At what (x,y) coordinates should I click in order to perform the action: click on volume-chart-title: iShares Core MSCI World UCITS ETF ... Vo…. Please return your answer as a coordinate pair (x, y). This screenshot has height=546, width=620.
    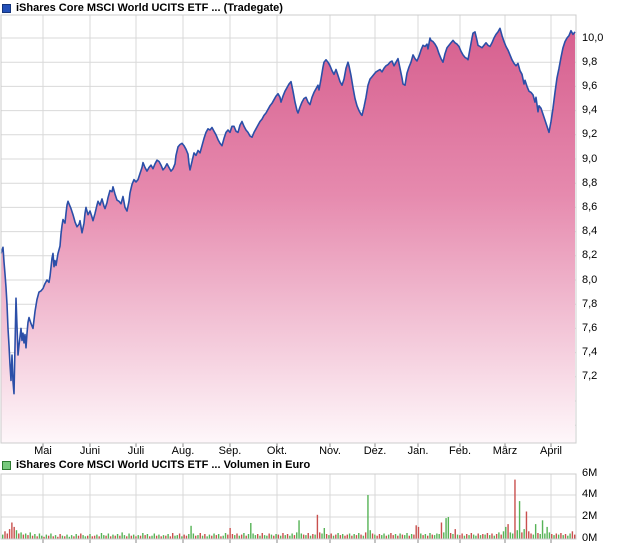
    Looking at the image, I should click on (163, 465).